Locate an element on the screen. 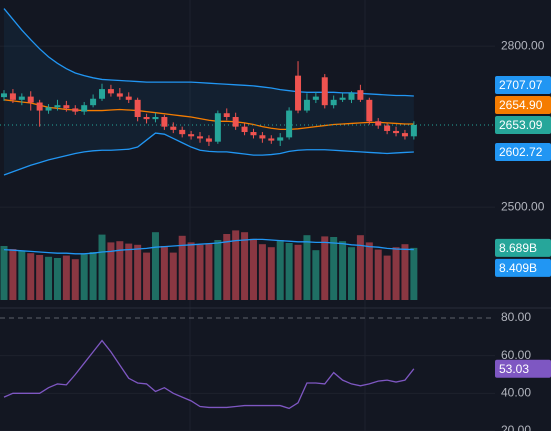  rsi-line is located at coordinates (209, 374).